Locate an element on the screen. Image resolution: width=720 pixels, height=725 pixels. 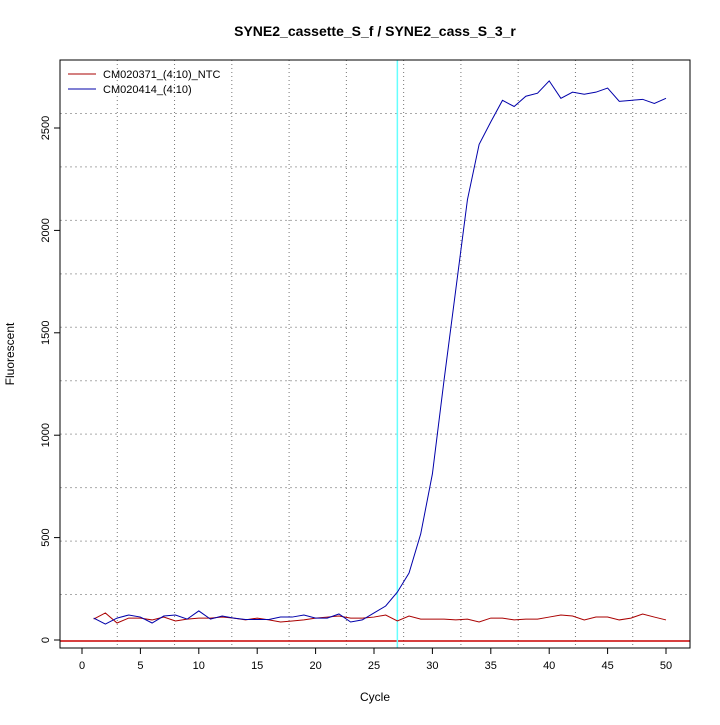
x-tick-label: 35 is located at coordinates (491, 666).